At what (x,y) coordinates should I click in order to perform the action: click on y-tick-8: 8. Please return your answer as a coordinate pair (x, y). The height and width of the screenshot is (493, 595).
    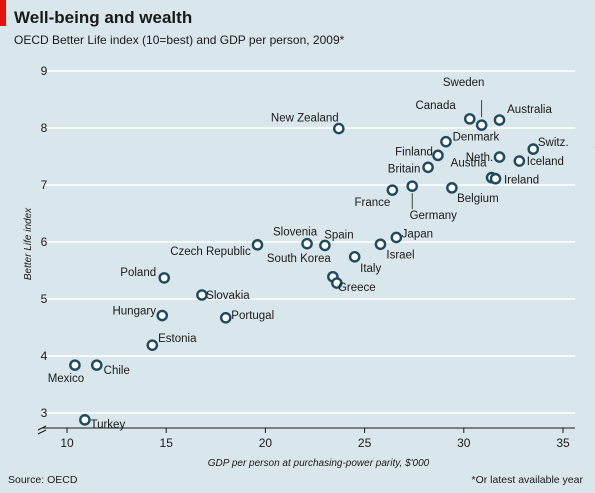
    Looking at the image, I should click on (44, 128).